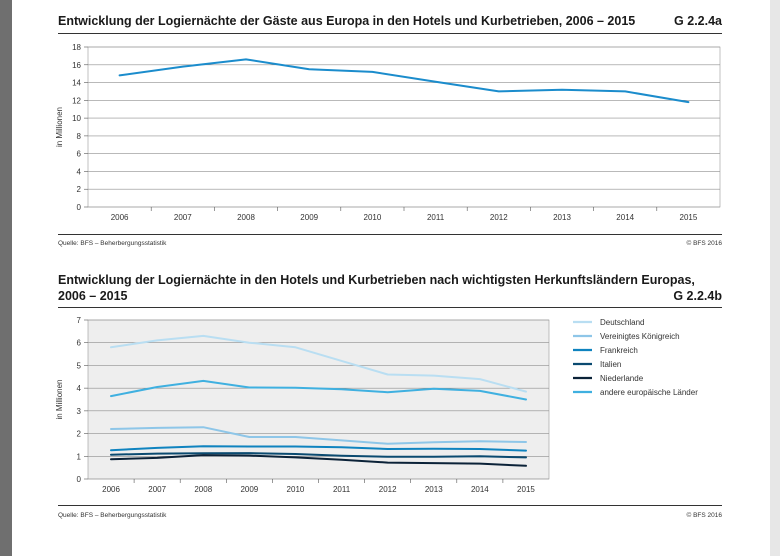 Image resolution: width=780 pixels, height=556 pixels. Describe the element at coordinates (79, 434) in the screenshot. I see `chart-b-y-tick-label: 2` at that location.